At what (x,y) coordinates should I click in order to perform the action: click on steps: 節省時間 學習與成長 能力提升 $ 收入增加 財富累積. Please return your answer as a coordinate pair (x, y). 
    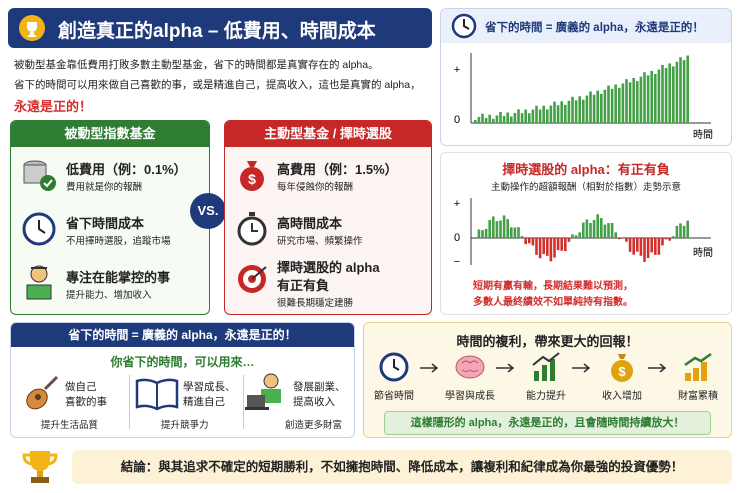
    Looking at the image, I should click on (547, 377).